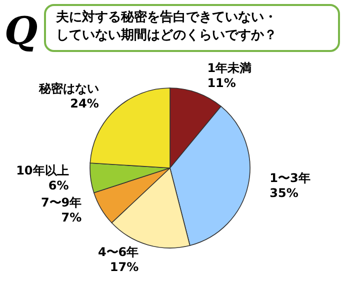 This screenshot has width=353, height=286. What do you see at coordinates (58, 185) in the screenshot?
I see `data-label: 6%` at bounding box center [58, 185].